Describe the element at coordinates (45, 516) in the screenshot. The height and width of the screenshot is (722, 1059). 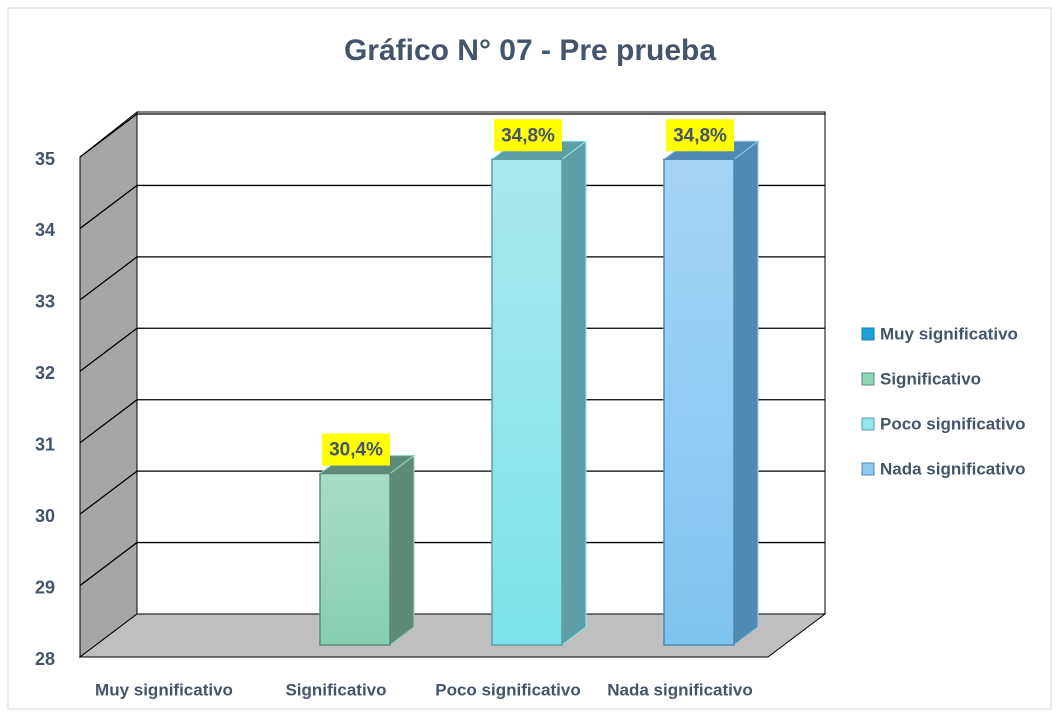
I see `y-tick-label: 30` at that location.